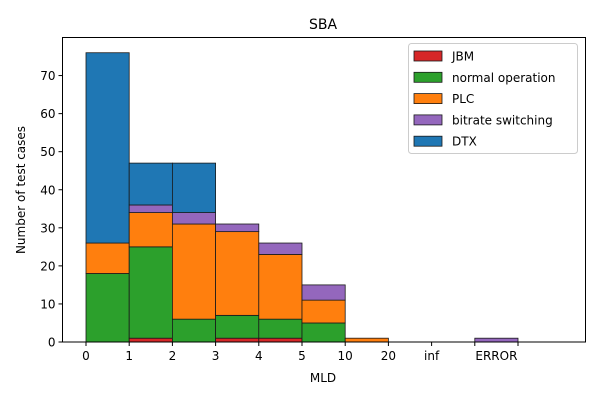  I want to click on y-tick-label: 60, so click(47, 114).